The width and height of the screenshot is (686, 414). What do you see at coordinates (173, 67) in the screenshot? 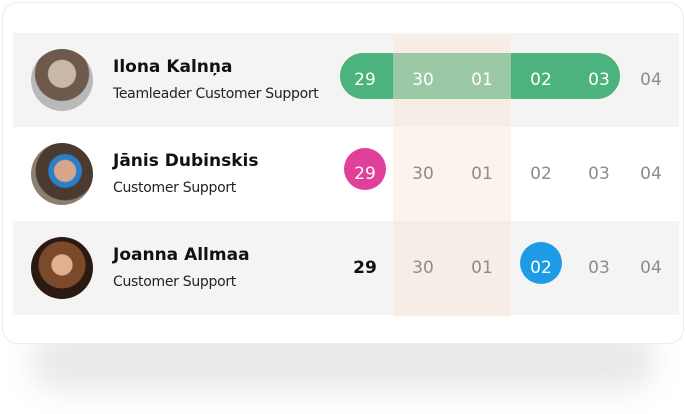
I see `person-name: Ilona Kalnņa` at bounding box center [173, 67].